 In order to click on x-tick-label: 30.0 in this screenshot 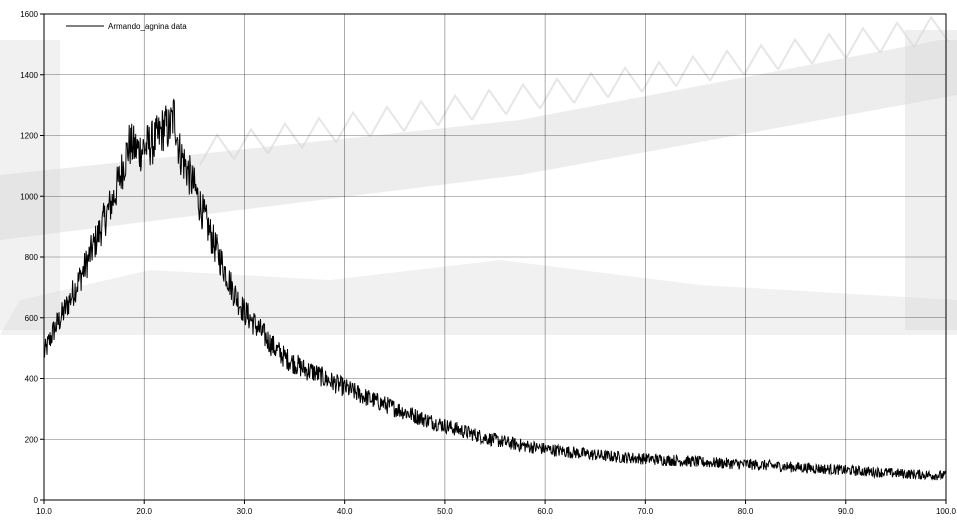, I will do `click(245, 511)`.